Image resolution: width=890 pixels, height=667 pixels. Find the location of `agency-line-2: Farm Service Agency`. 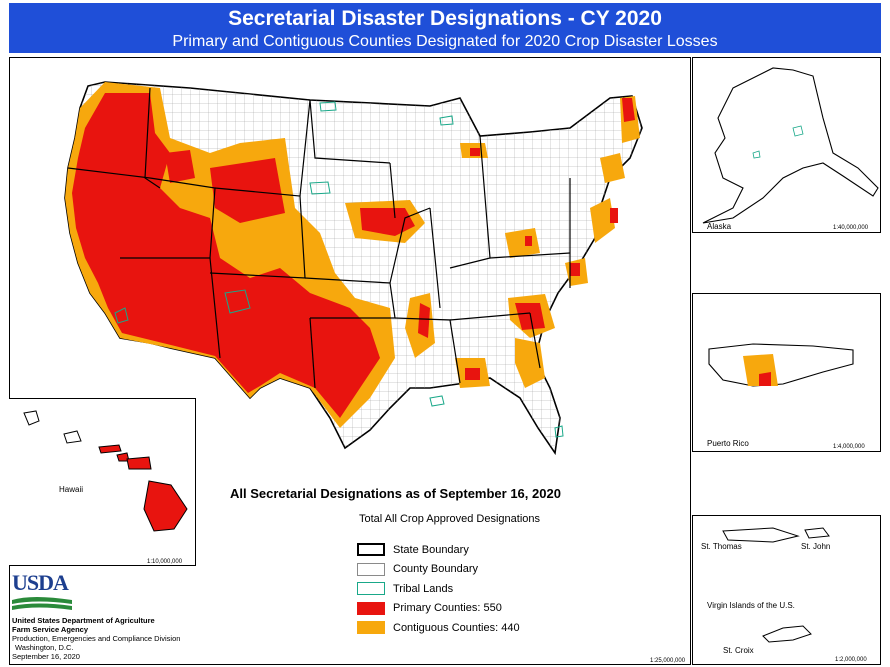

agency-line-2: Farm Service Agency is located at coordinates (50, 629).